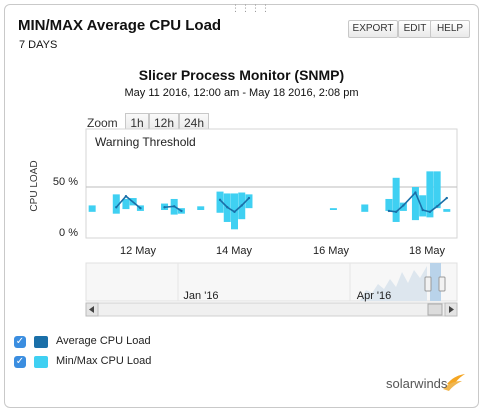 The image size is (484, 413). I want to click on scroll-right-icon, so click(451, 309).